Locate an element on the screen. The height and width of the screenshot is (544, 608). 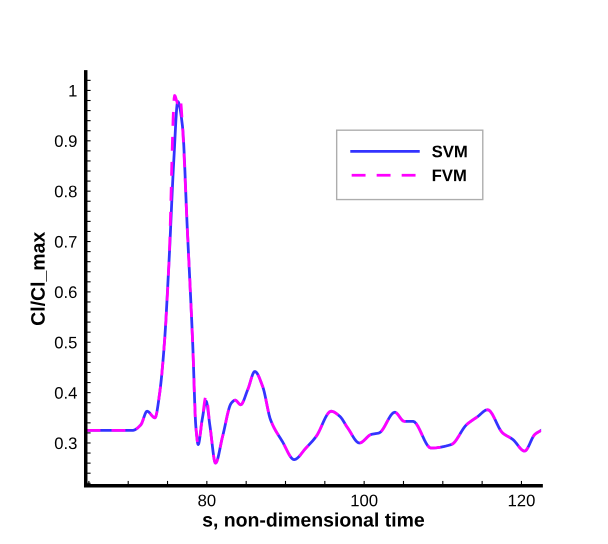
y-tick-label: 1 is located at coordinates (73, 90).